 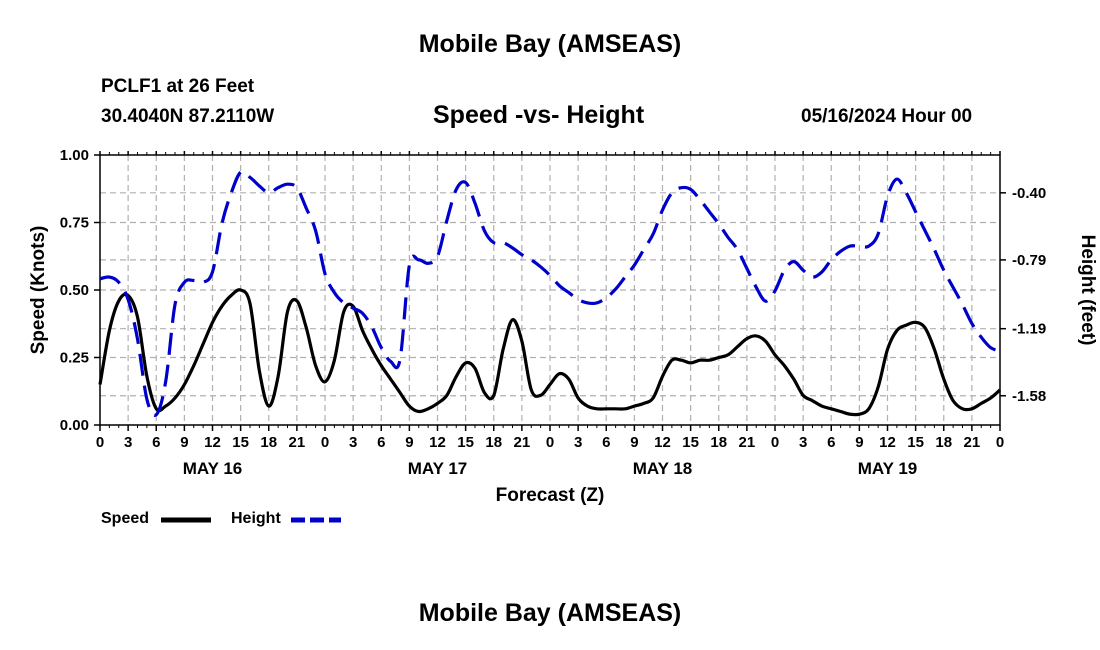 I want to click on coordinates-label: 30.4040N 87.2110W, so click(x=188, y=116).